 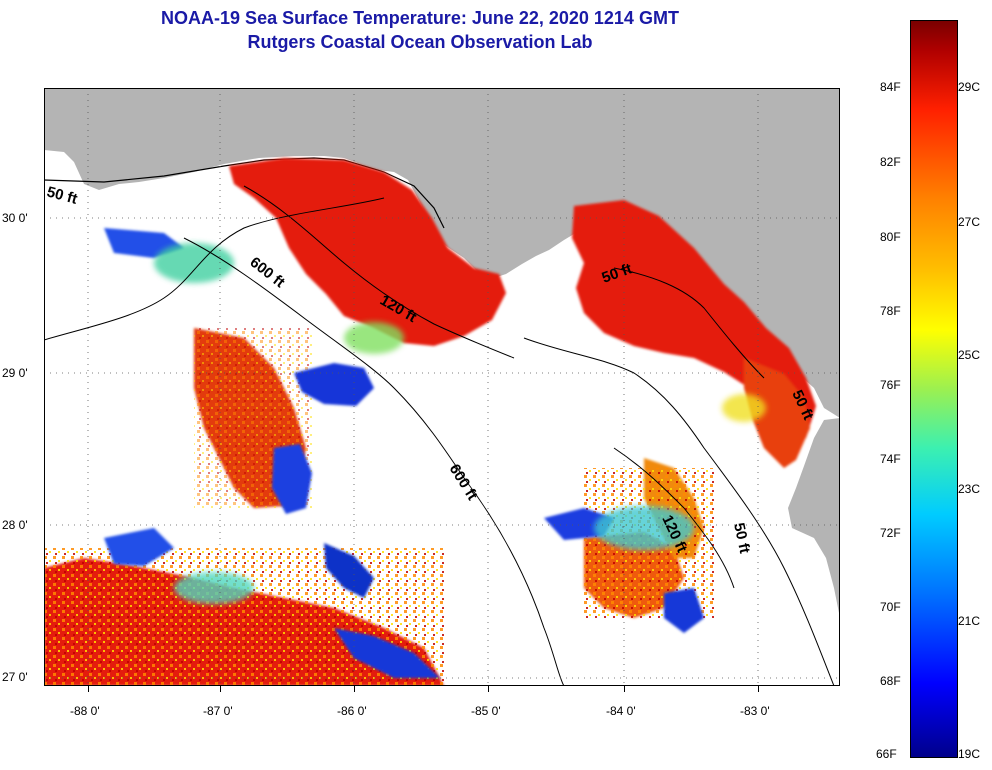 What do you see at coordinates (890, 311) in the screenshot?
I see `colorbar-f-label: 78F` at bounding box center [890, 311].